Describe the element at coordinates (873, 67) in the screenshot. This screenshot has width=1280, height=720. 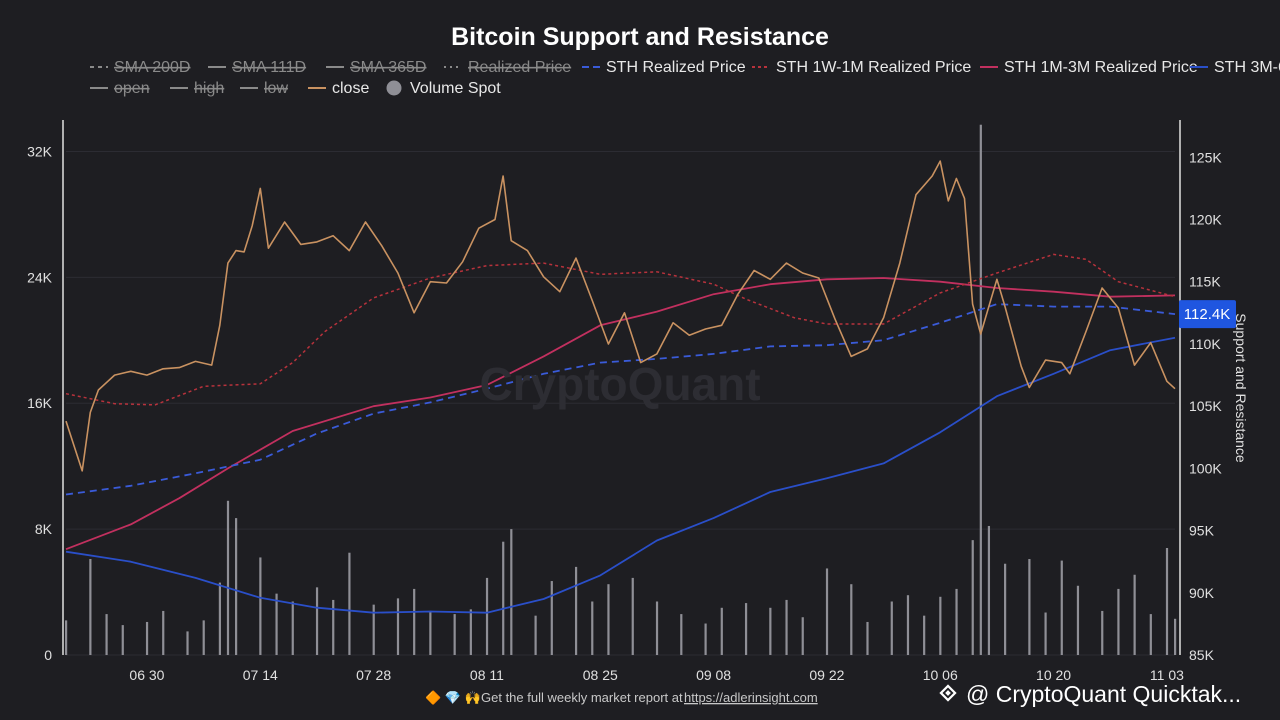
I see `legend-label: STH 1W-1M Realized Price` at that location.